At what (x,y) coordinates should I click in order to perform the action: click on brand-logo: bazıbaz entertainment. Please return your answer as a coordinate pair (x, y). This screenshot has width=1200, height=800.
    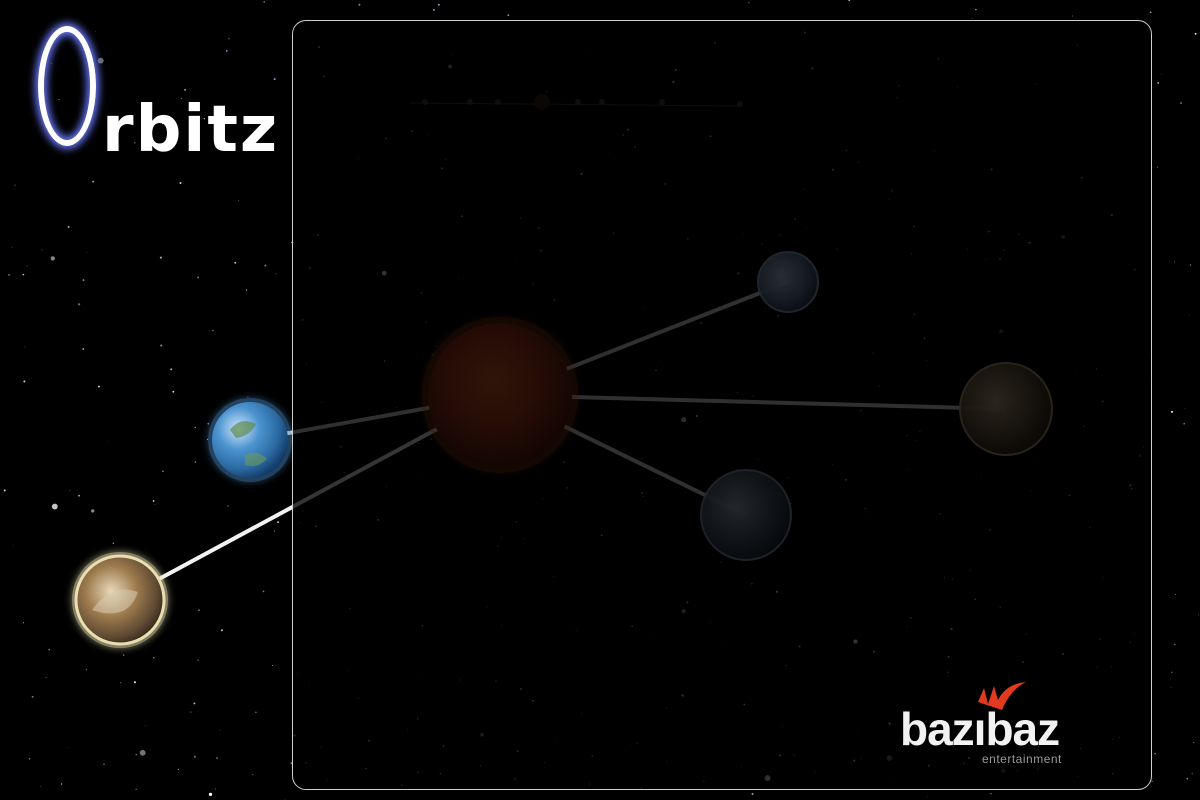
    Looking at the image, I should click on (990, 725).